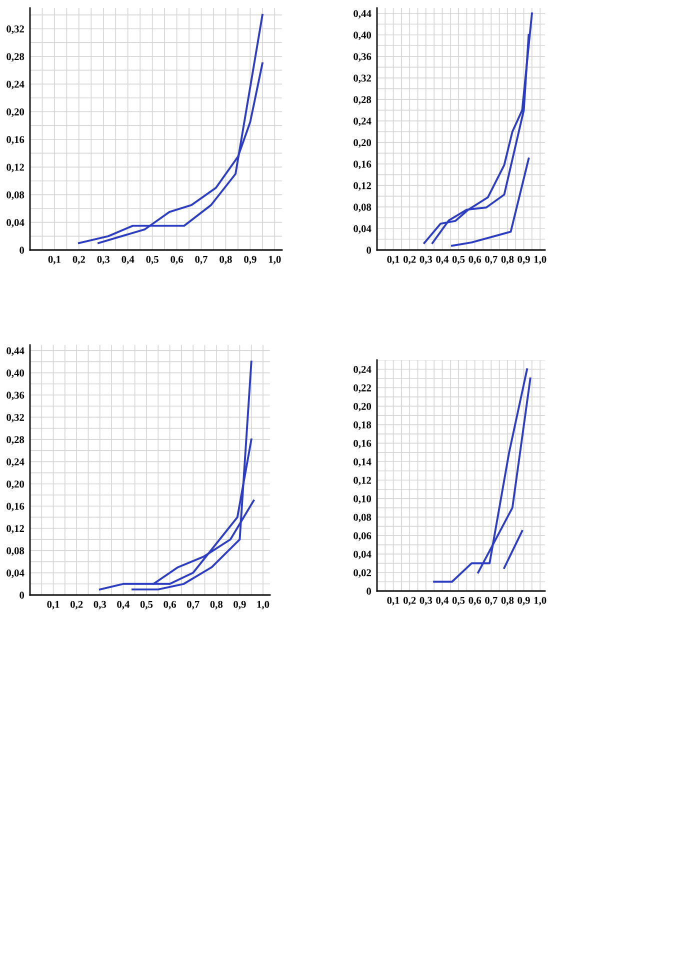 This screenshot has height=959, width=697. Describe the element at coordinates (362, 388) in the screenshot. I see `y-tick-label: 0,22` at that location.